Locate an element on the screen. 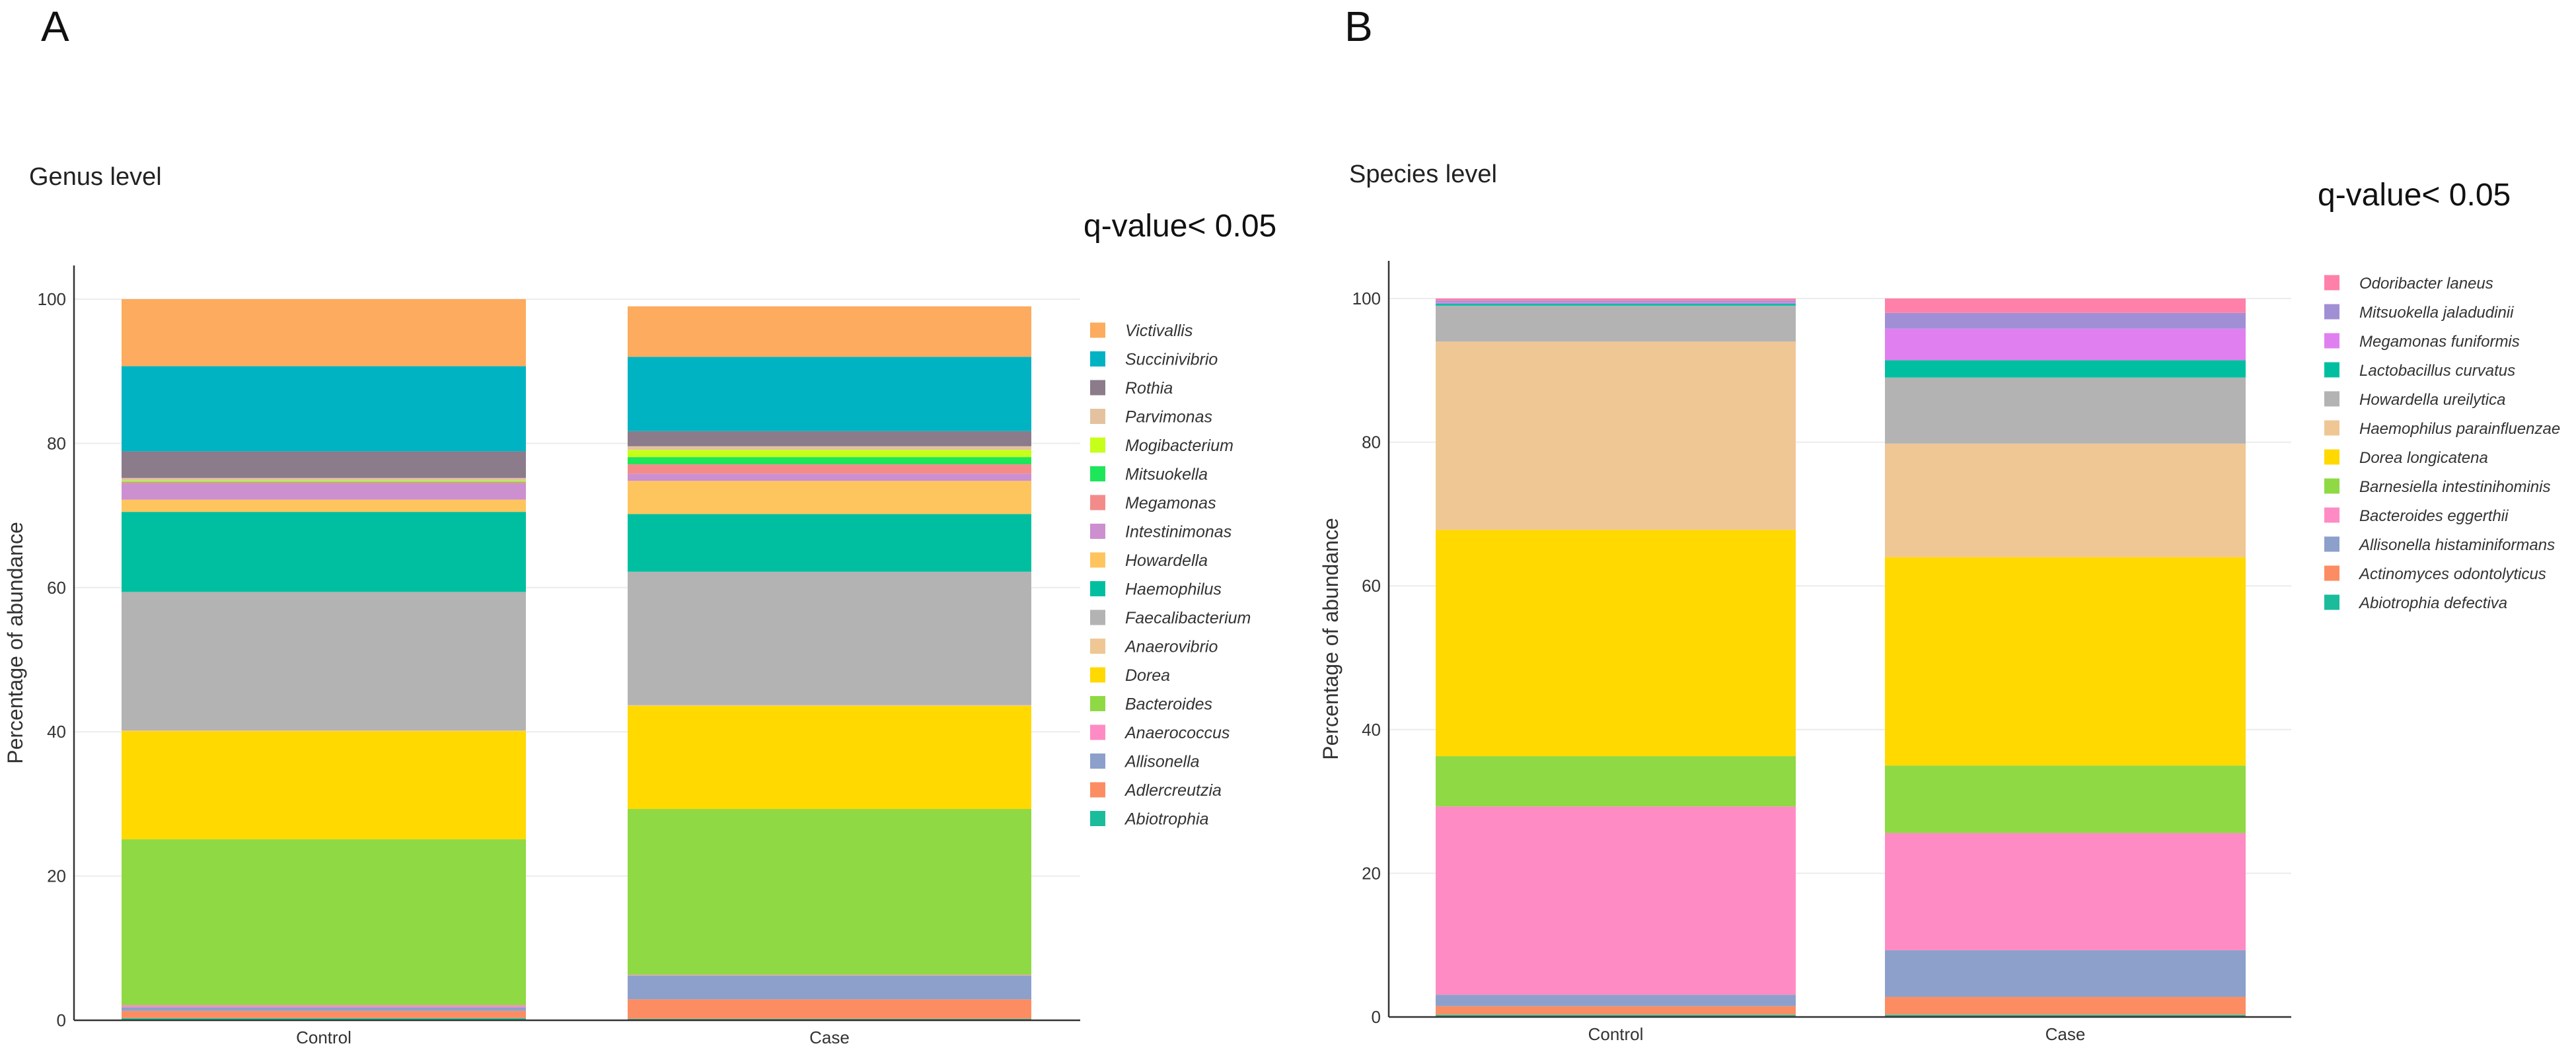 The image size is (2576, 1050). legend-item: Anaerovibrio is located at coordinates (1154, 647).